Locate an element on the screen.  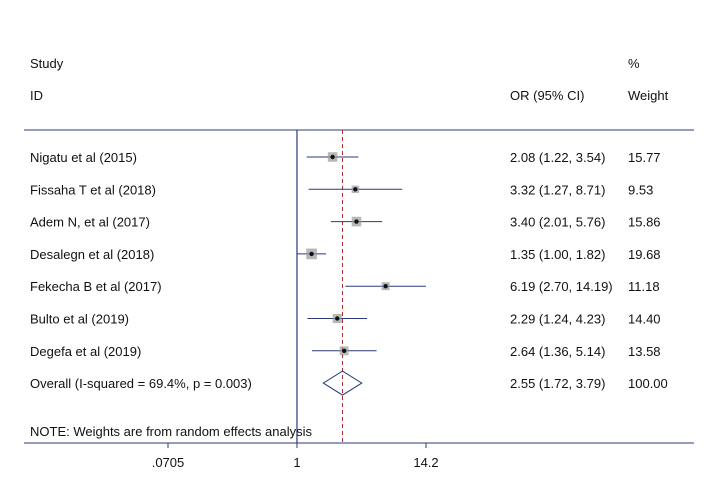
overall-ci-text: 2.55 (1.72, 3.79) is located at coordinates (557, 383).